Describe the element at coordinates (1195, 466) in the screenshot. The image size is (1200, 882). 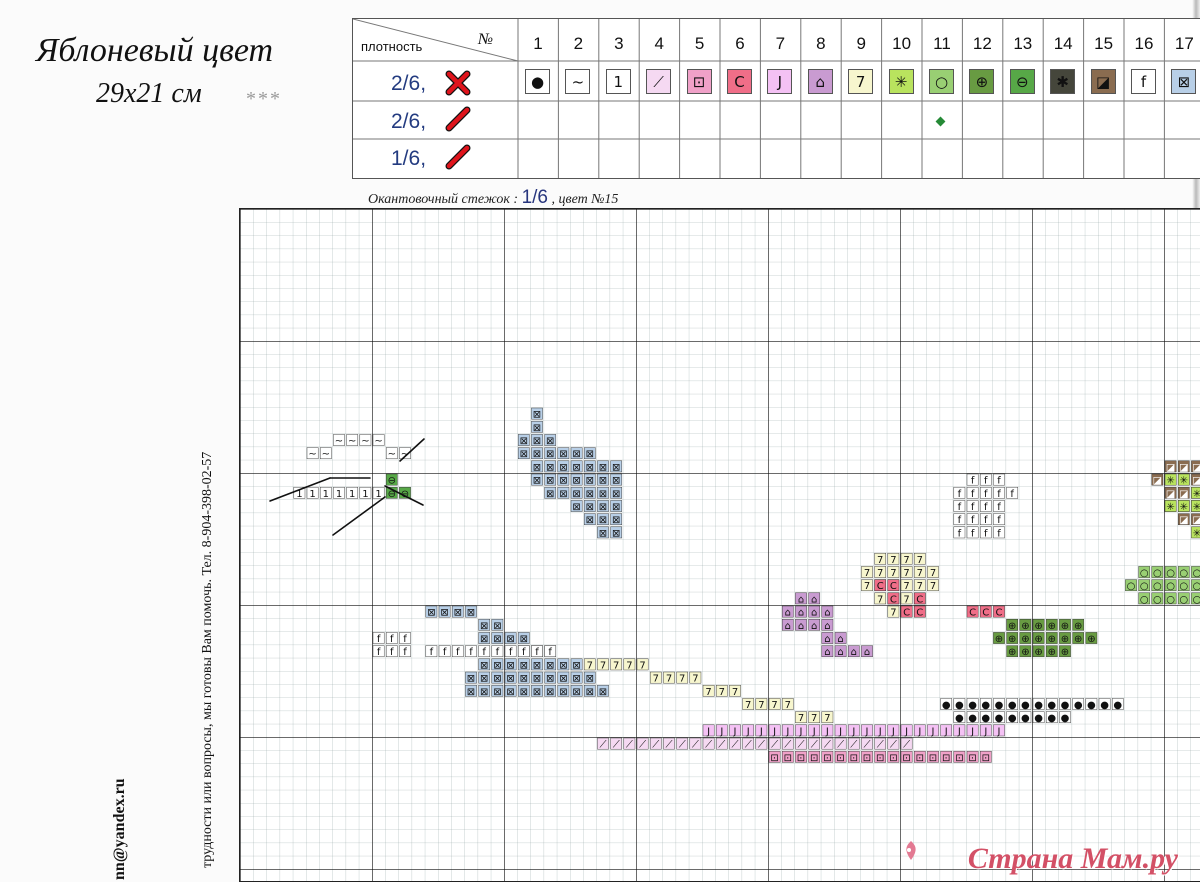
I see `pattern-stitch: ◪` at that location.